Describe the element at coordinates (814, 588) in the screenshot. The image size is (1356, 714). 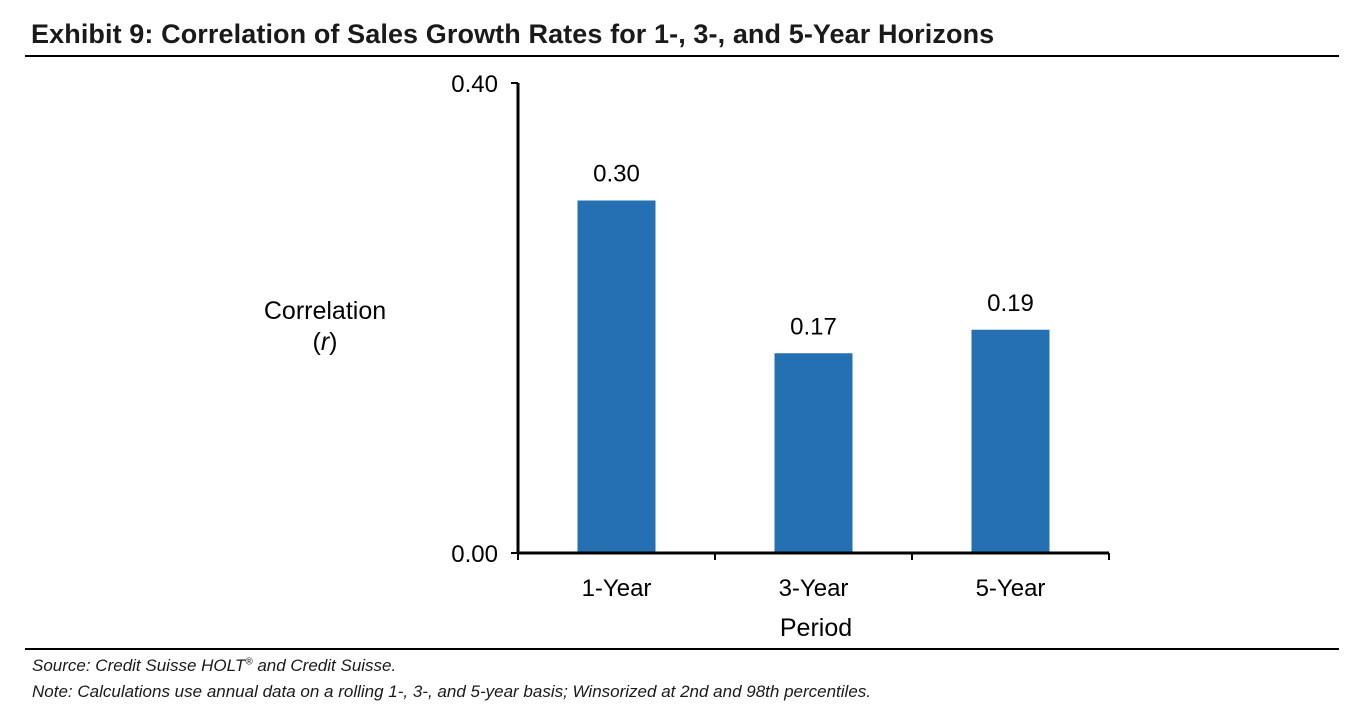
I see `x-tick-label: 3-Year` at that location.